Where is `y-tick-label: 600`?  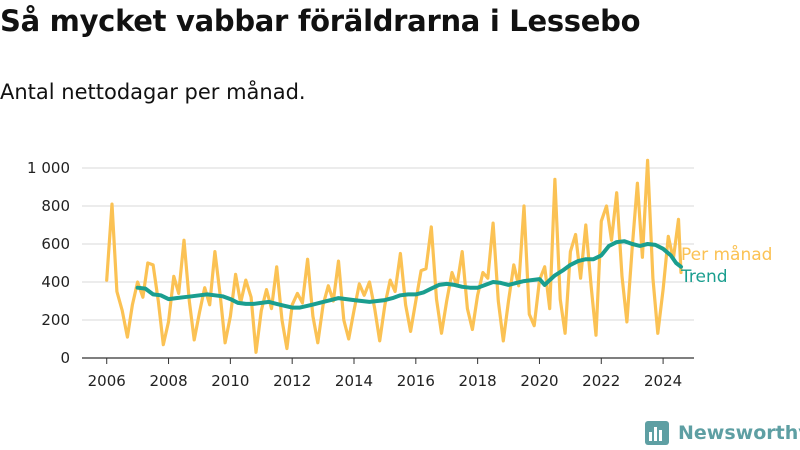 y-tick-label: 600 is located at coordinates (55, 244).